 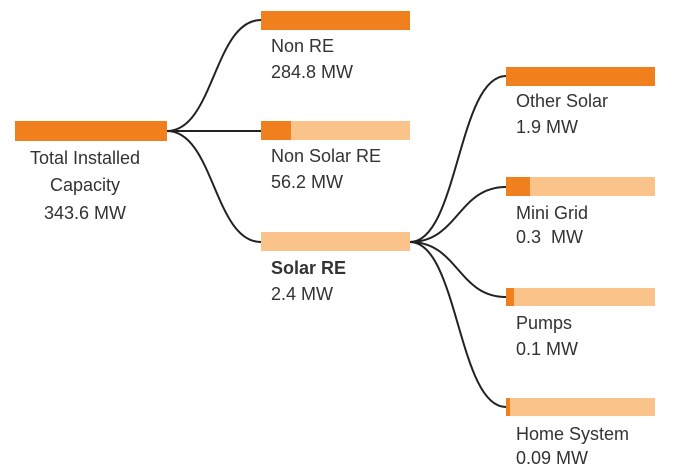 What do you see at coordinates (302, 294) in the screenshot?
I see `node-value: 2.4 MW` at bounding box center [302, 294].